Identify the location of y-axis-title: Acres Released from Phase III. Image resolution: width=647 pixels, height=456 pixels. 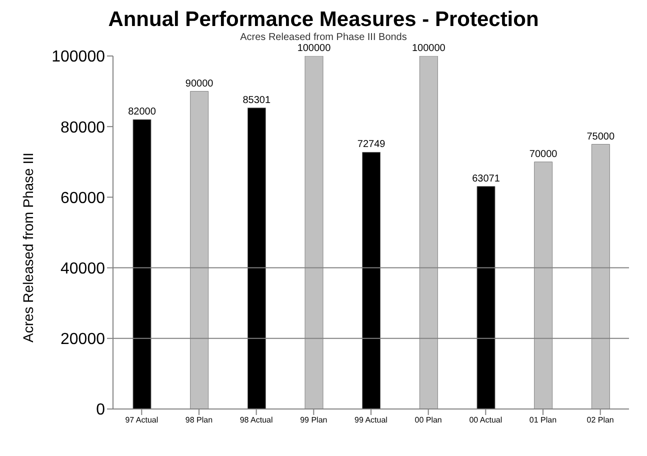
(28, 247).